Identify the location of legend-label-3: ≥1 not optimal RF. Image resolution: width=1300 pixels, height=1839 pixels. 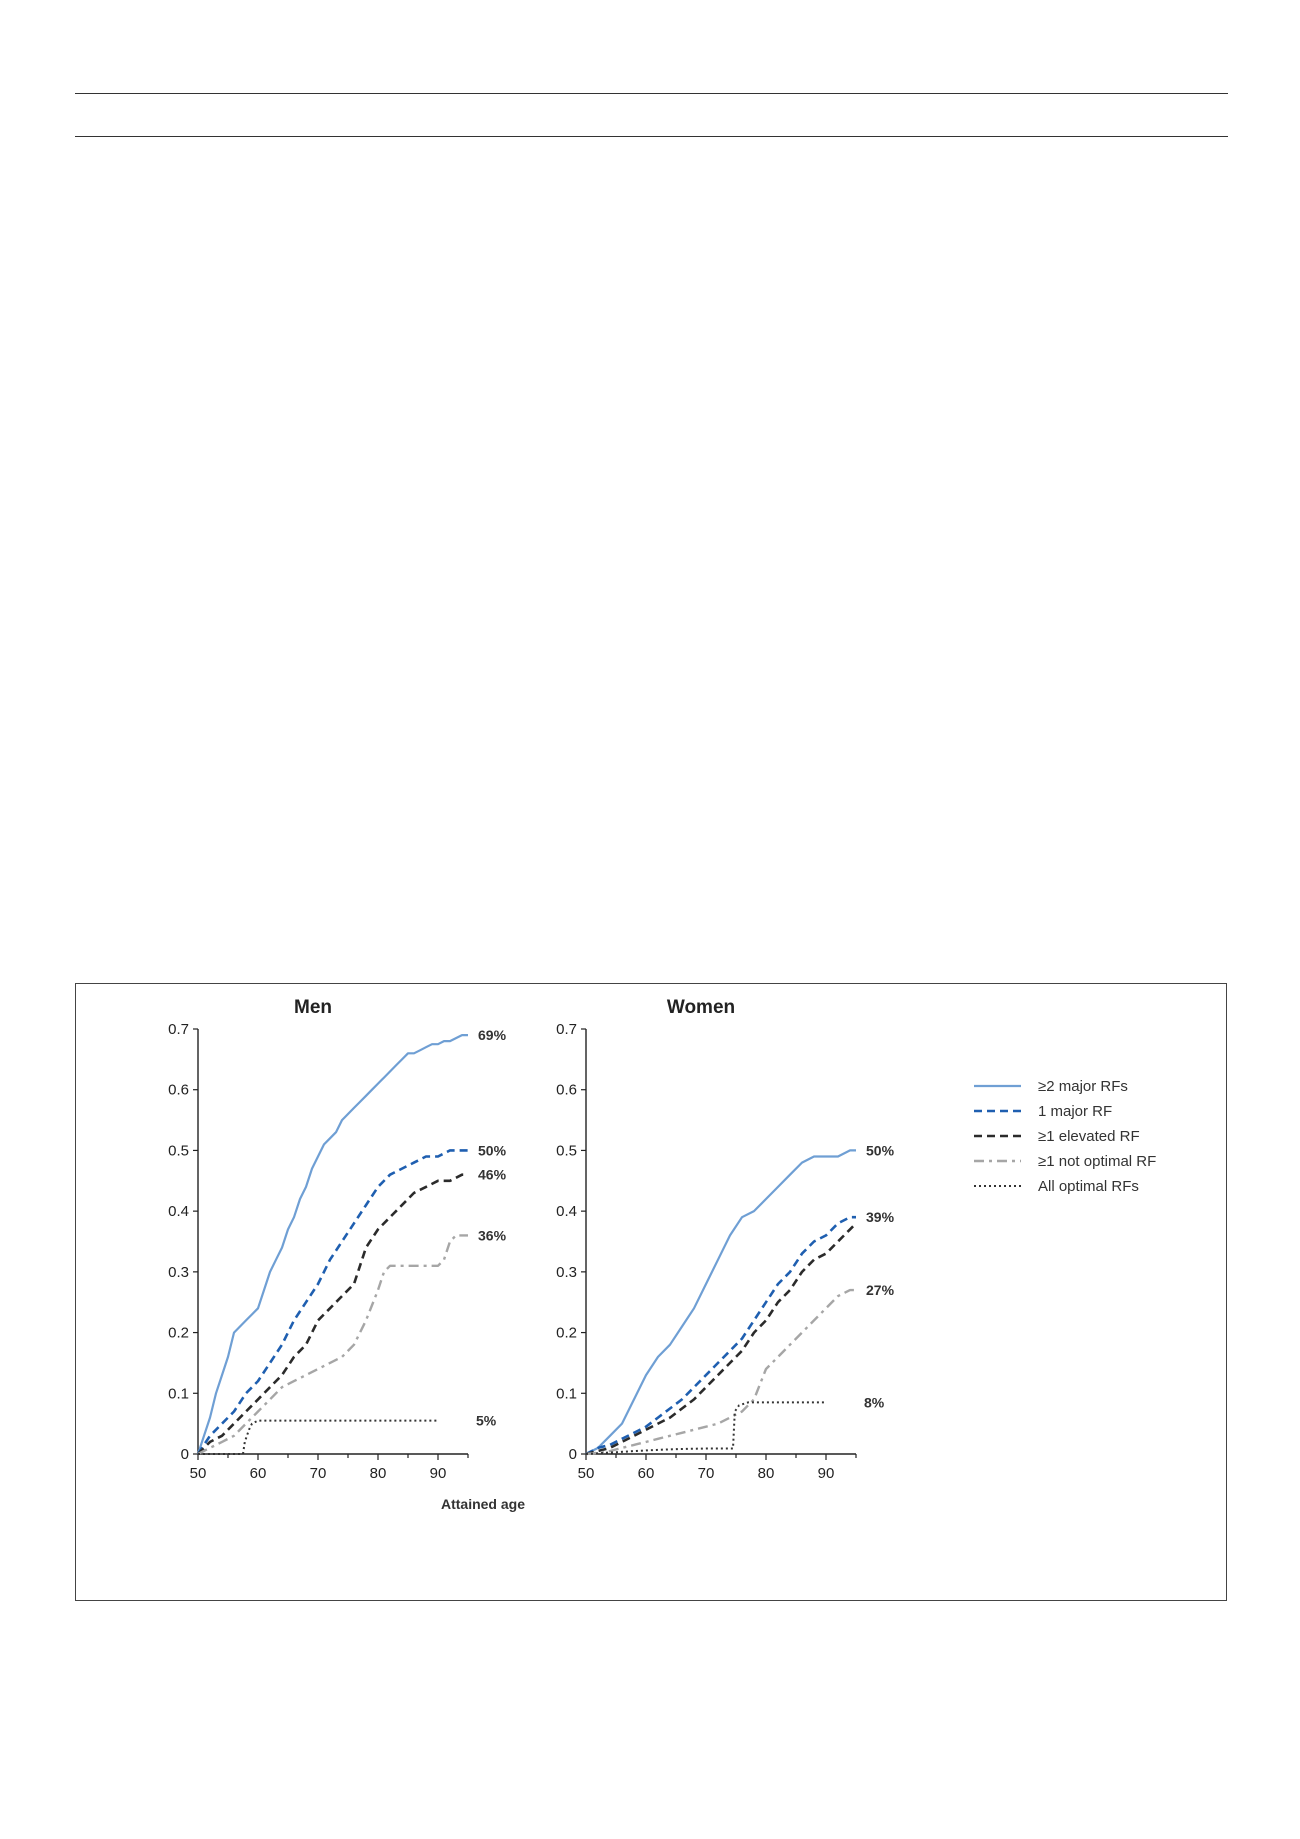
(1097, 1161).